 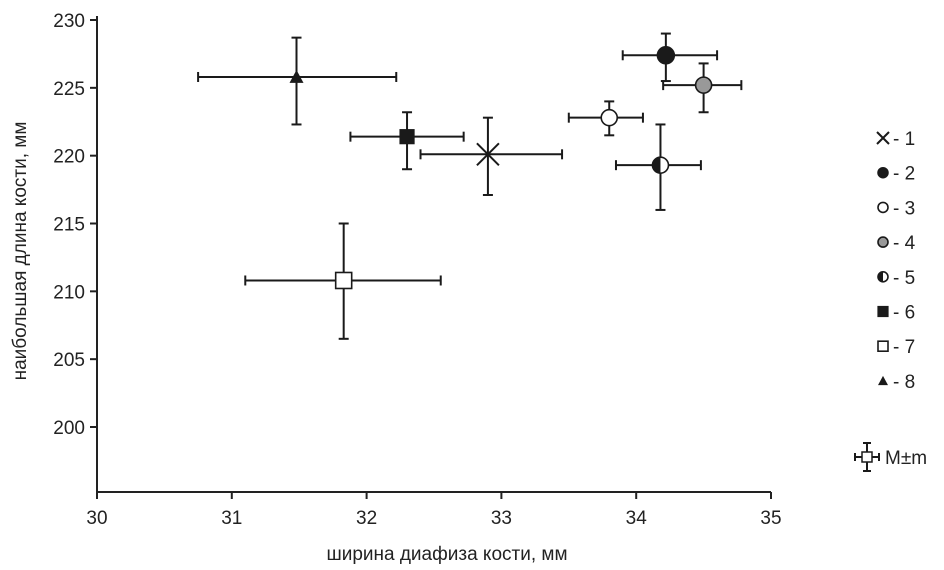 I want to click on key-square, so click(x=867, y=457).